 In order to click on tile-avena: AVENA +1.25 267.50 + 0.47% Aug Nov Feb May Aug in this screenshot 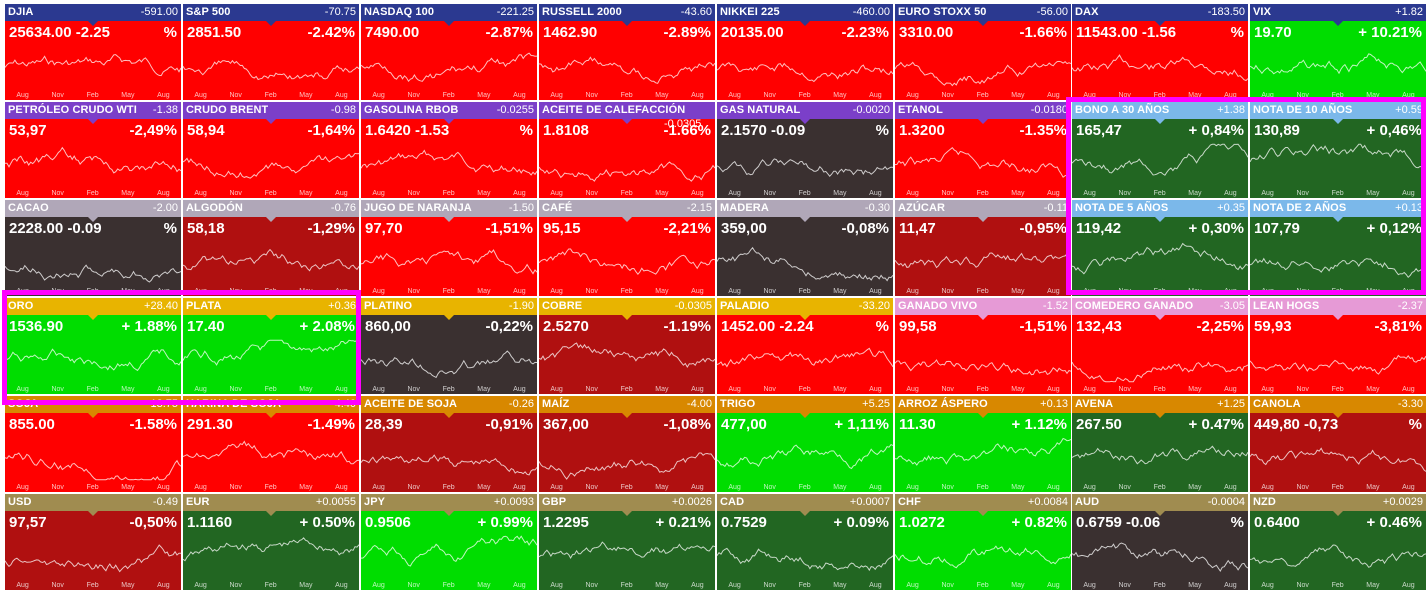, I will do `click(1160, 444)`.